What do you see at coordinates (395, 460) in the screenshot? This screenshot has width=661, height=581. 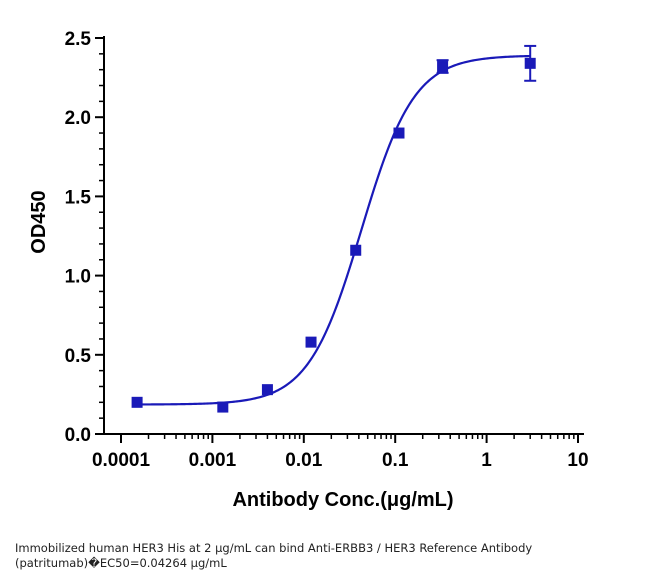 I see `x-tick-label: 0.1` at bounding box center [395, 460].